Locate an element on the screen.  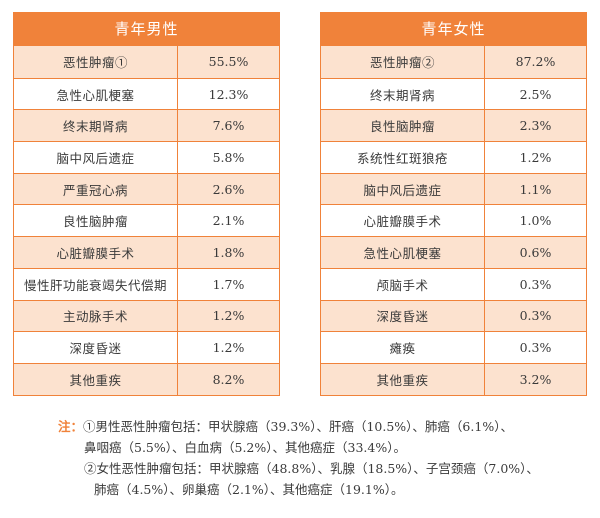
table-row: 恶性肿瘤① 55.5% is located at coordinates (146, 62).